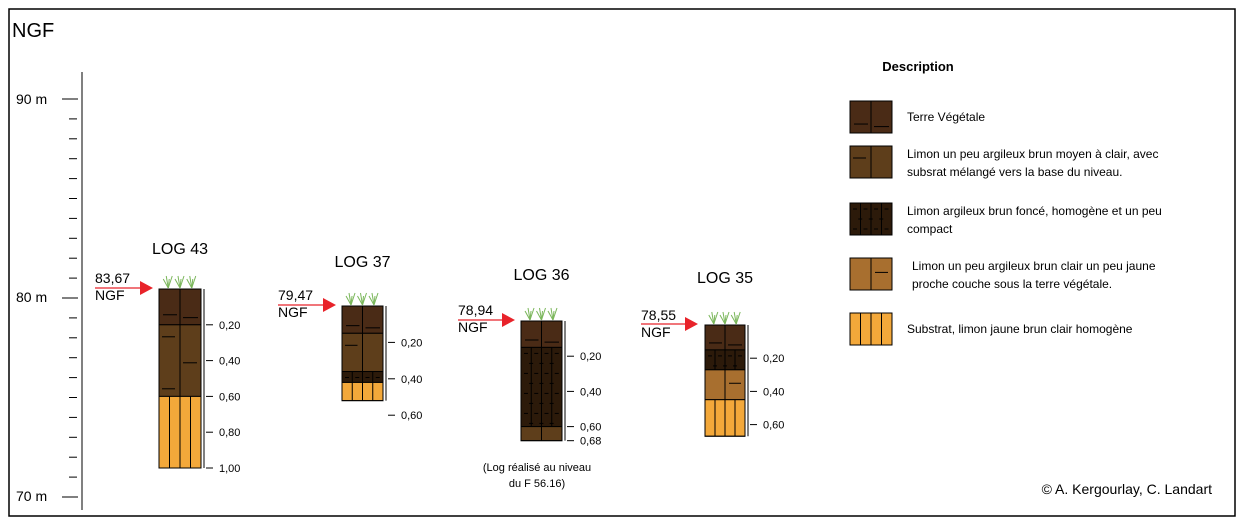  Describe the element at coordinates (541, 275) in the screenshot. I see `log-title: LOG 36` at that location.